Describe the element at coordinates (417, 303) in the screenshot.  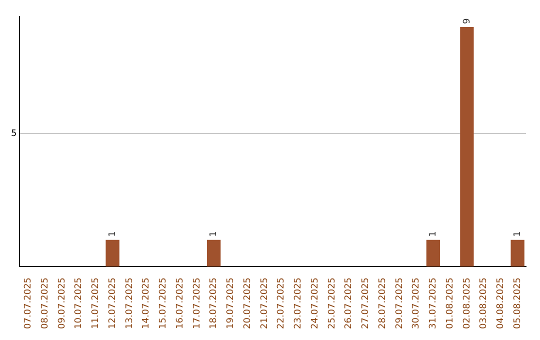
I see `x-tick-label: 30.07.2025` at that location.